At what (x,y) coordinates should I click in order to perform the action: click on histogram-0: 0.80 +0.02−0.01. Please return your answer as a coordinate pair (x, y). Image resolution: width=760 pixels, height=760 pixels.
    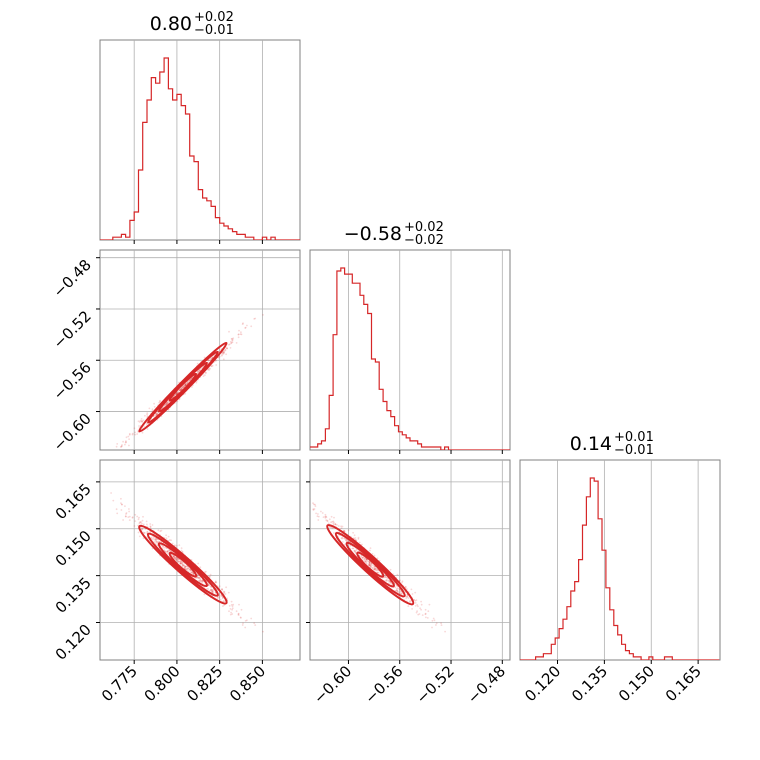
    Looking at the image, I should click on (200, 125).